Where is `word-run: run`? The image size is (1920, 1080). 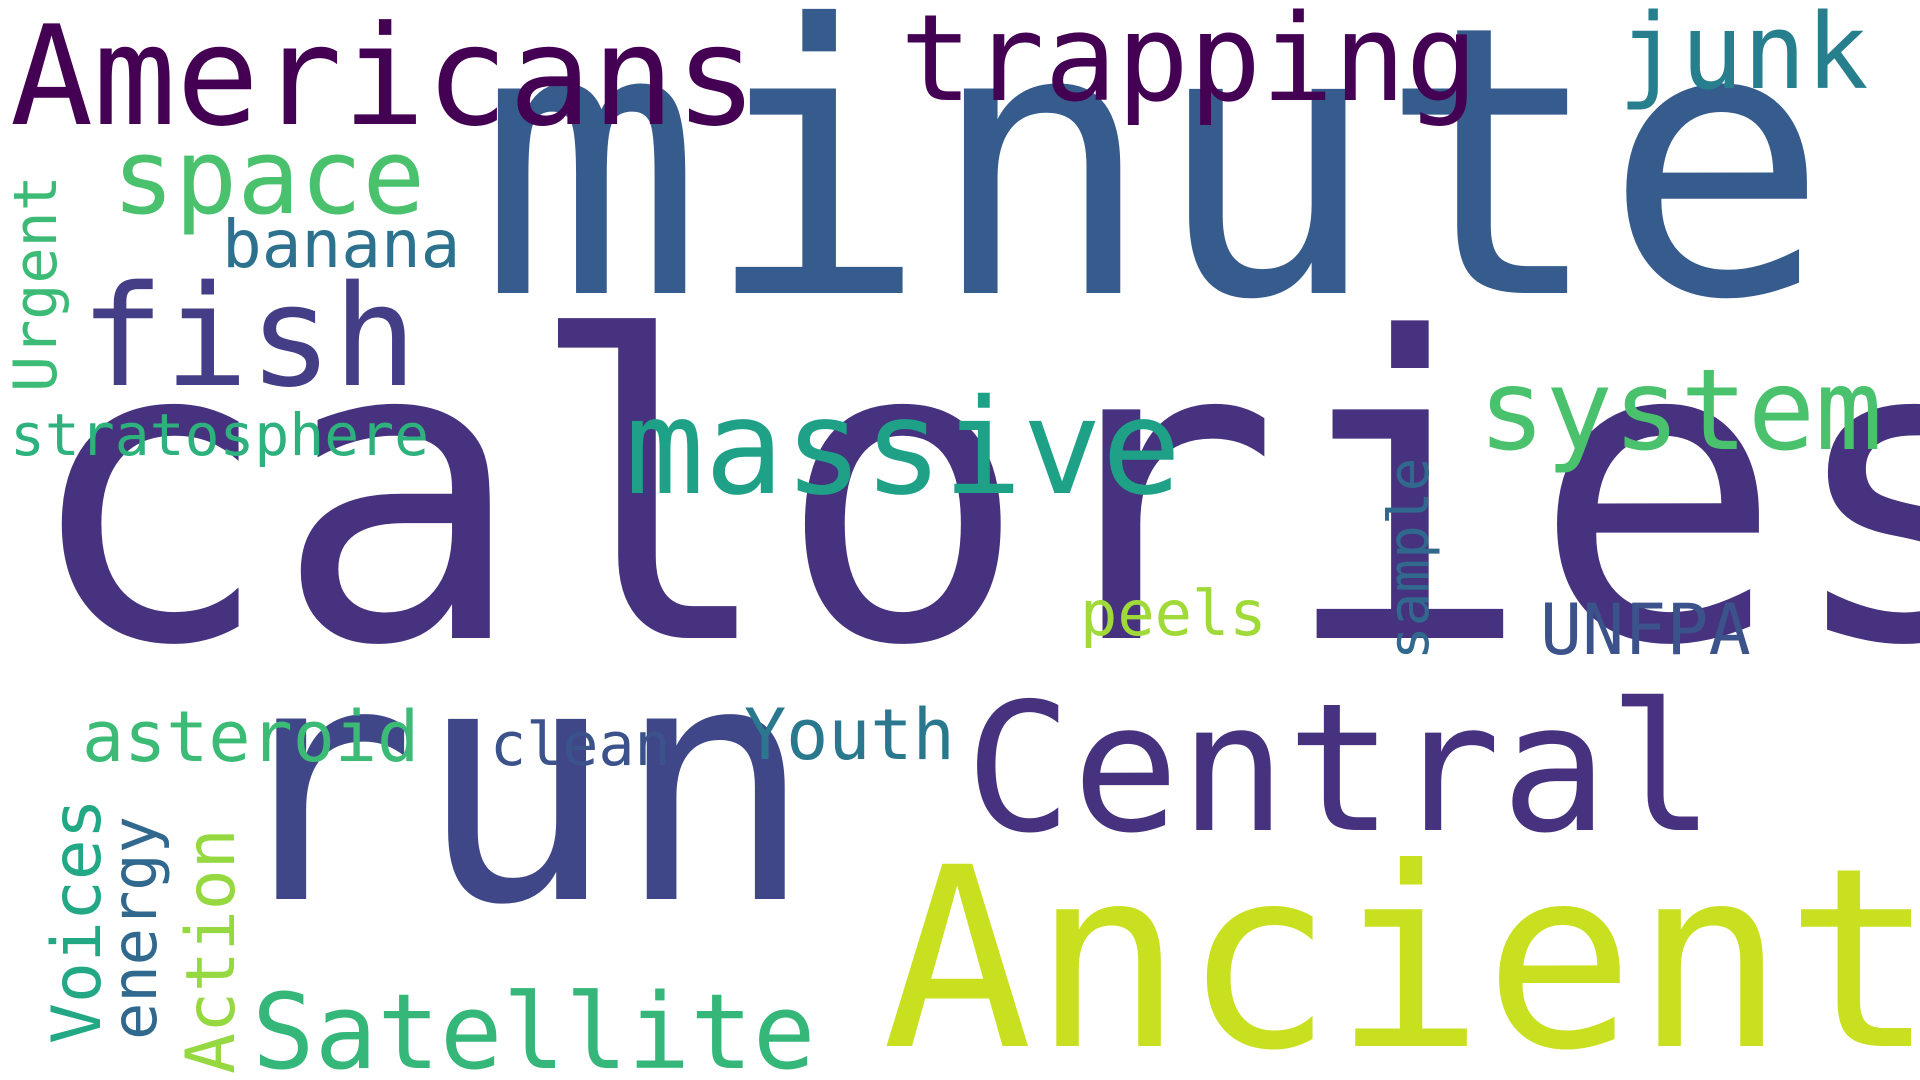 word-run: run is located at coordinates (516, 785).